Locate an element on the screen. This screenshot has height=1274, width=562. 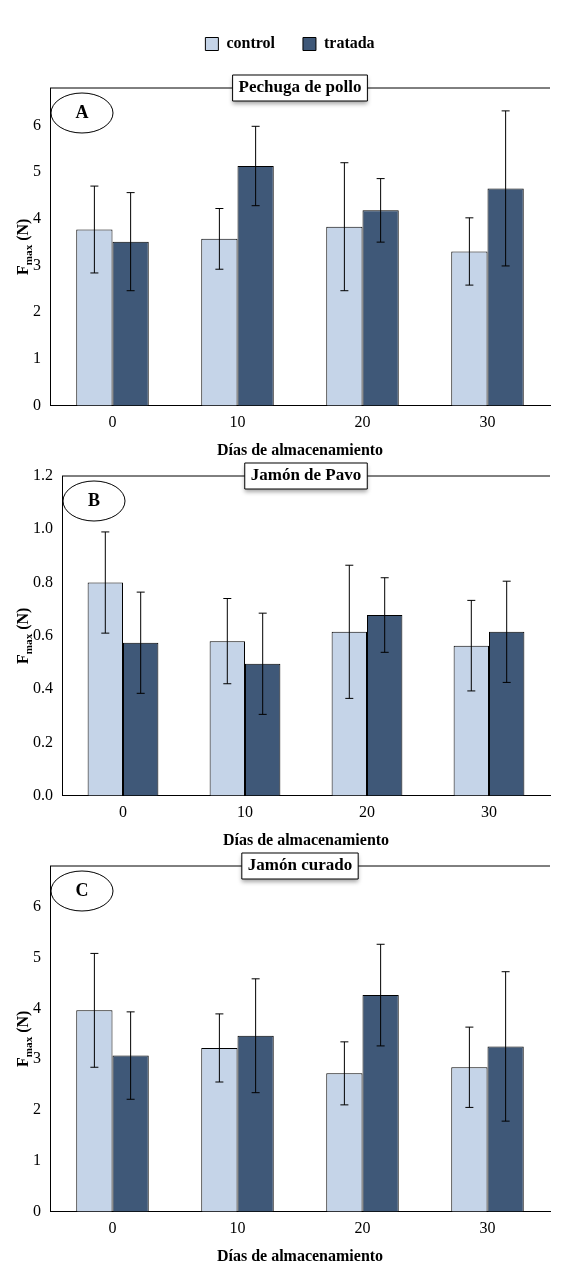
y-tick-label: 1.2 is located at coordinates (43, 475).